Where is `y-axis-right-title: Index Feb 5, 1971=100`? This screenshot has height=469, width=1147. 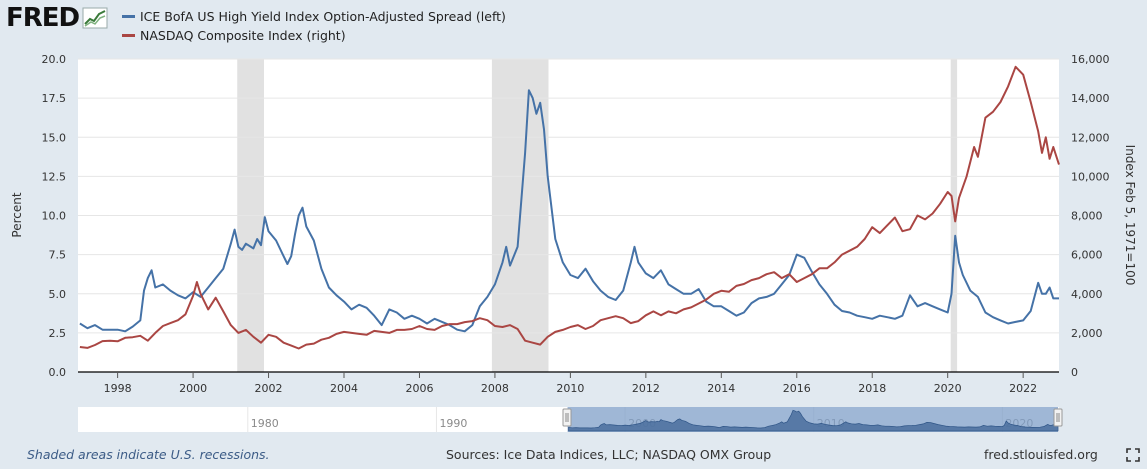 y-axis-right-title: Index Feb 5, 1971=100 is located at coordinates (1130, 215).